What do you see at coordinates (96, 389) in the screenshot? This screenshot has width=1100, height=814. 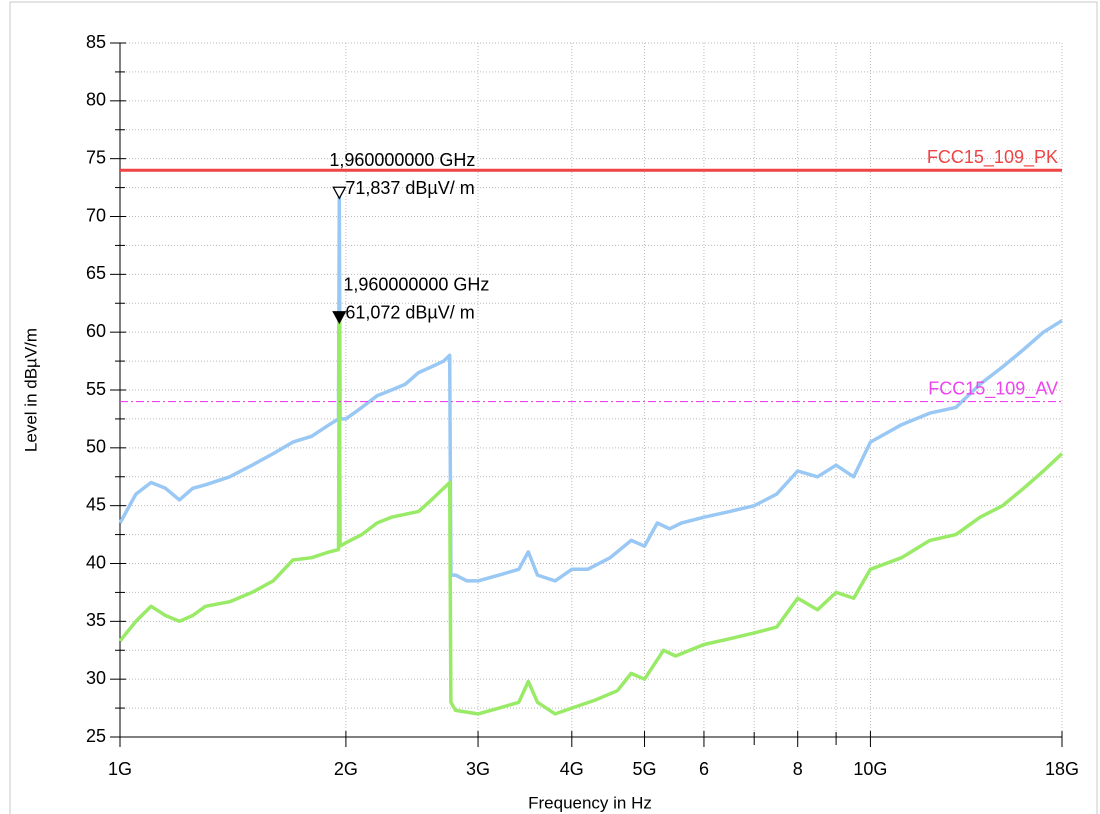 I see `y-tick-label: 55` at bounding box center [96, 389].